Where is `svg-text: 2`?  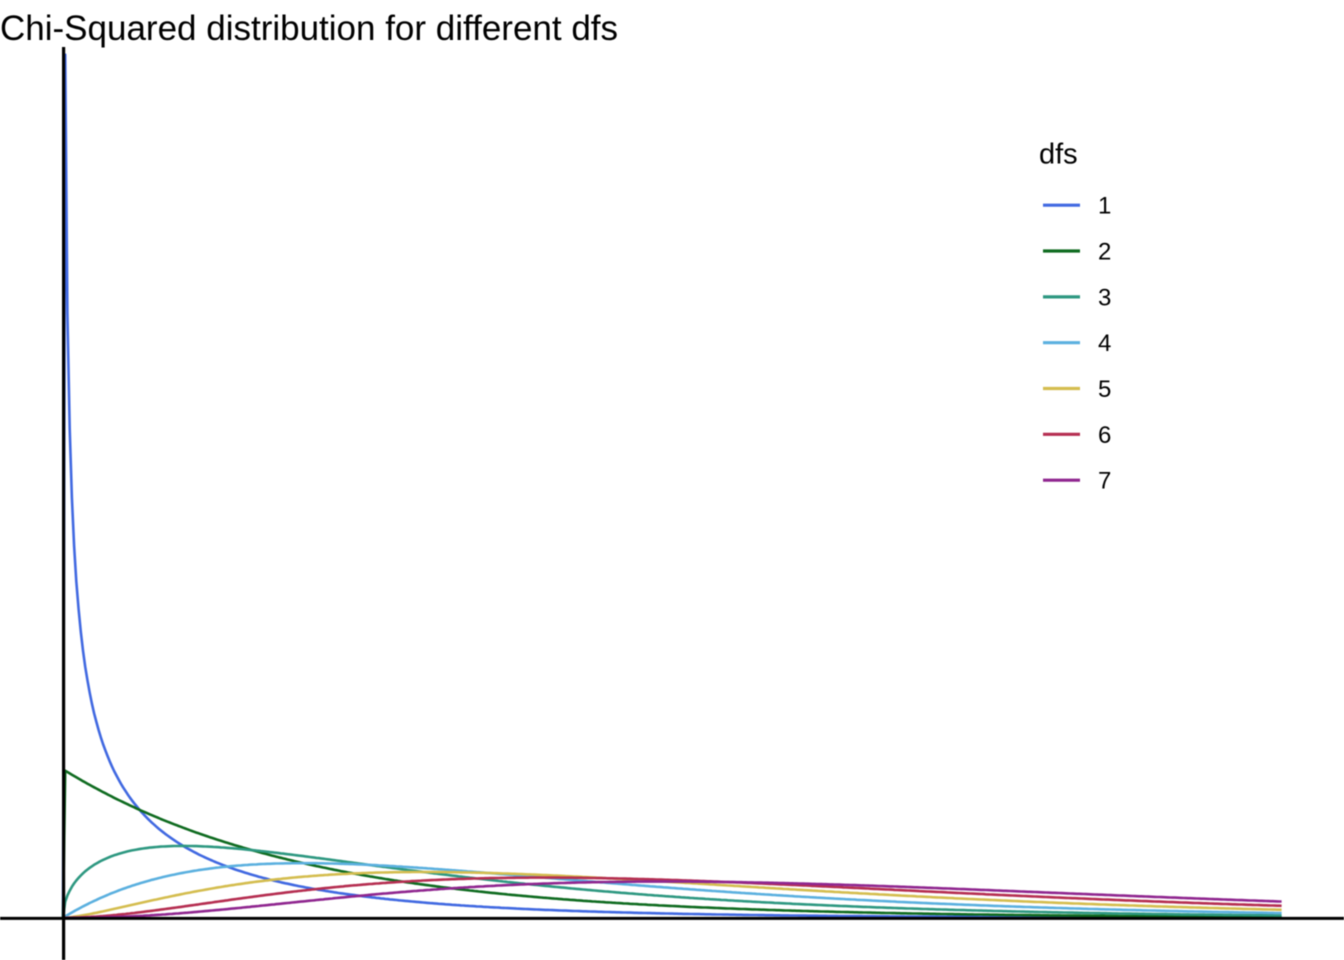 svg-text: 2 is located at coordinates (1104, 252).